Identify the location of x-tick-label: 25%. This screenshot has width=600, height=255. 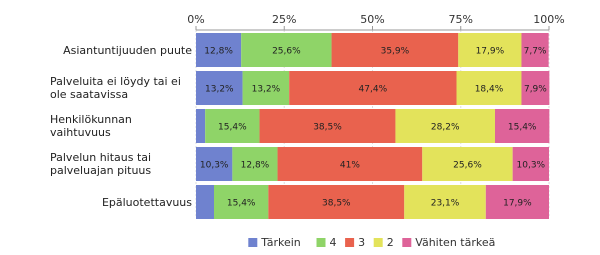
(284, 19).